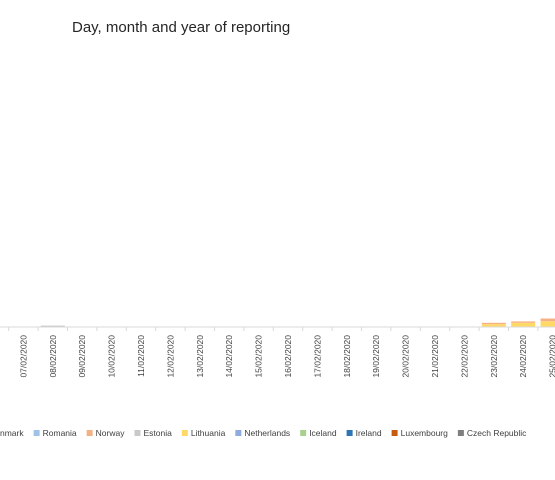  I want to click on x-tick-label: 17/02/2020, so click(317, 356).